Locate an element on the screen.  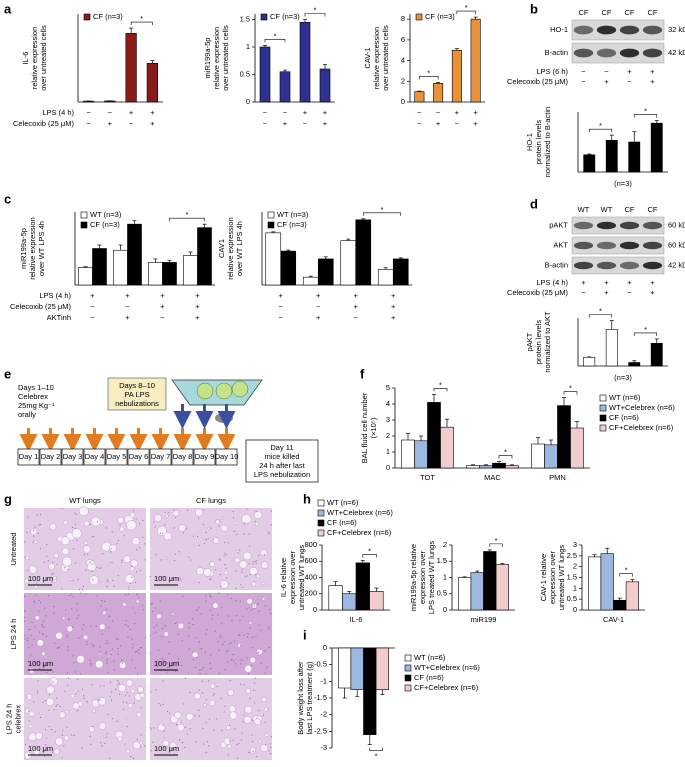
y-tick-label: -2 is located at coordinates (323, 714).